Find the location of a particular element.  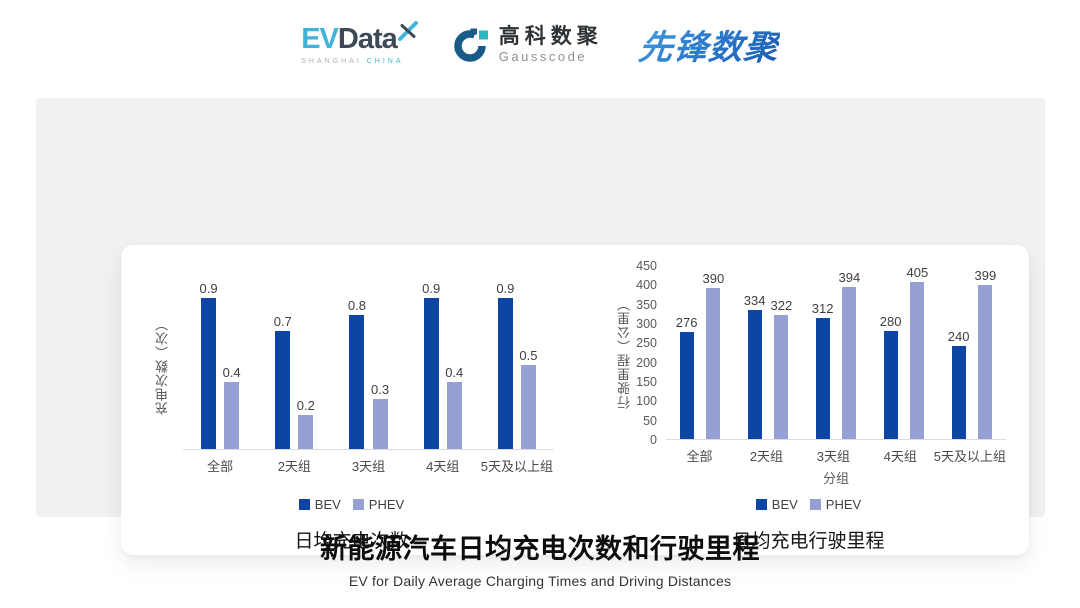

bar-value-label: 280 is located at coordinates (890, 321).